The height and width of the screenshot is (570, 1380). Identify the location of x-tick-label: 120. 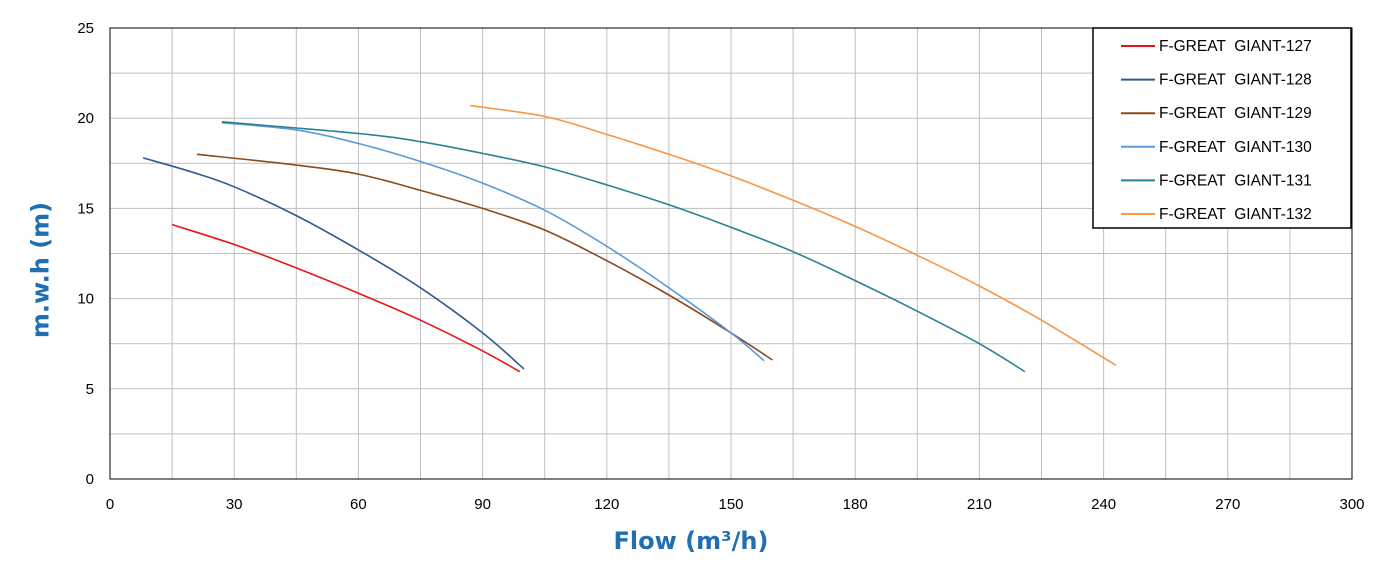
(606, 504).